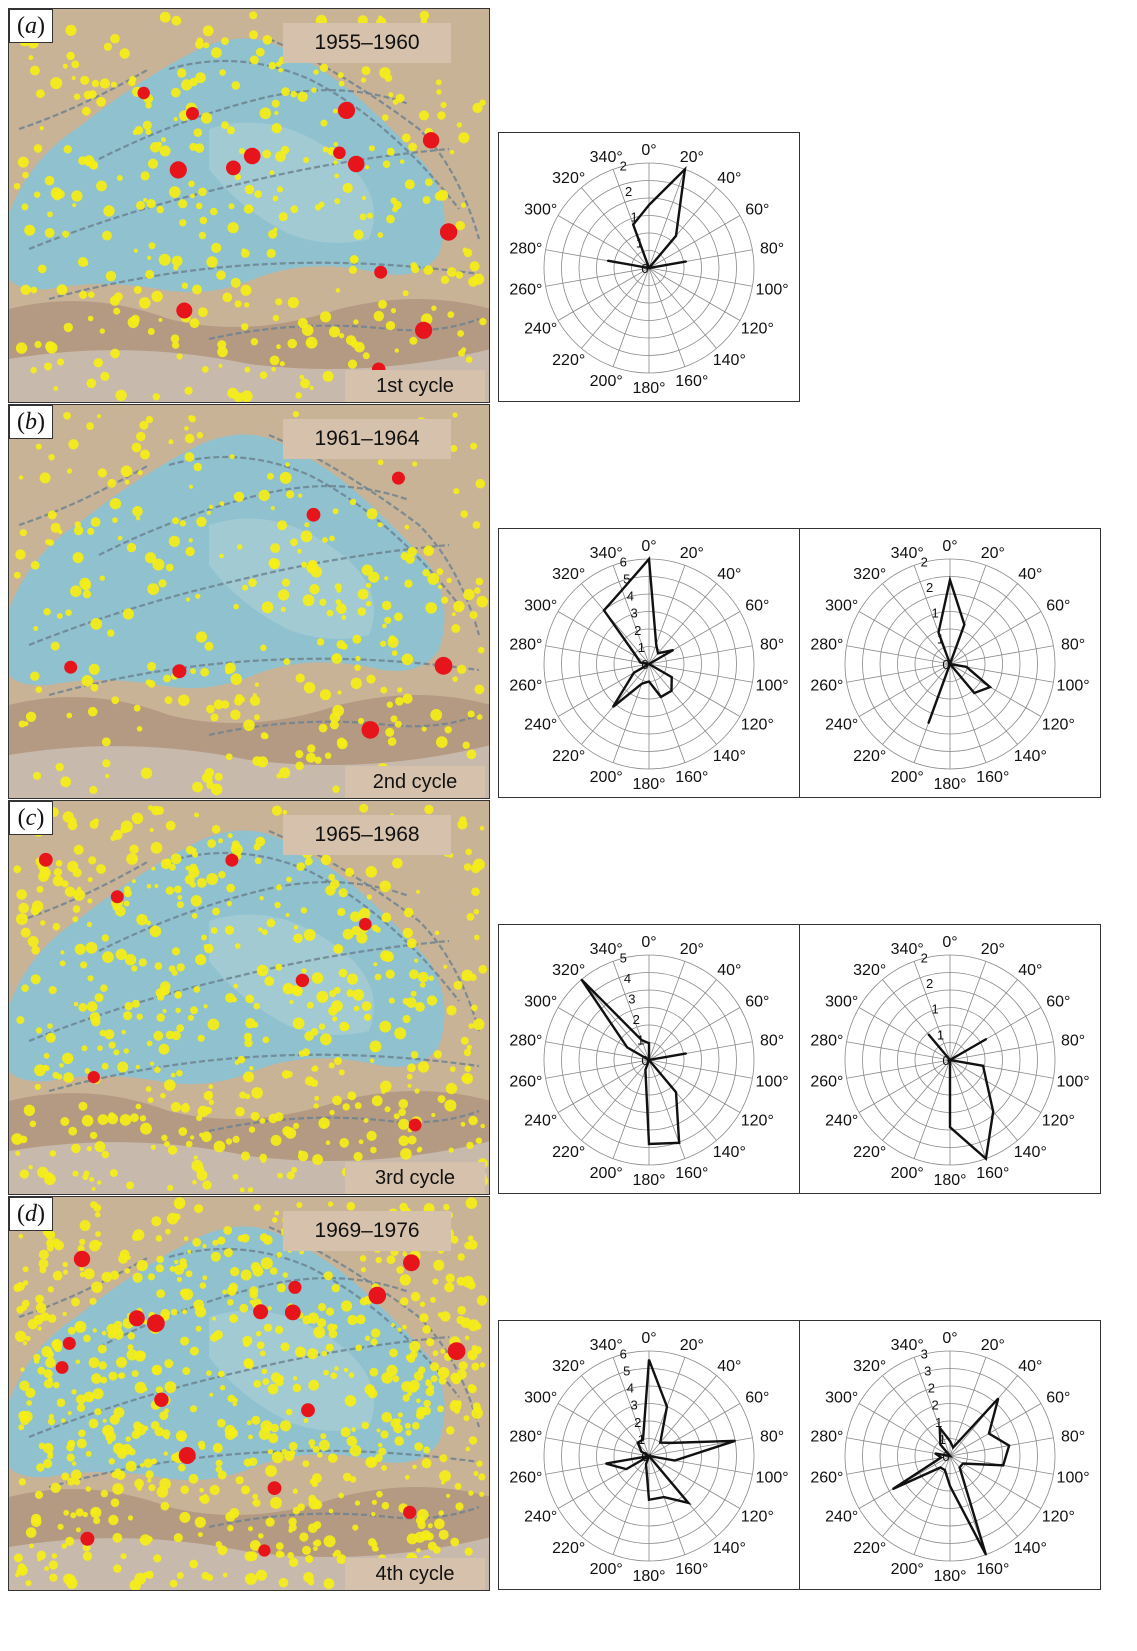 Image resolution: width=1137 pixels, height=1651 pixels. What do you see at coordinates (729, 1366) in the screenshot?
I see `angle-label: 40°` at bounding box center [729, 1366].